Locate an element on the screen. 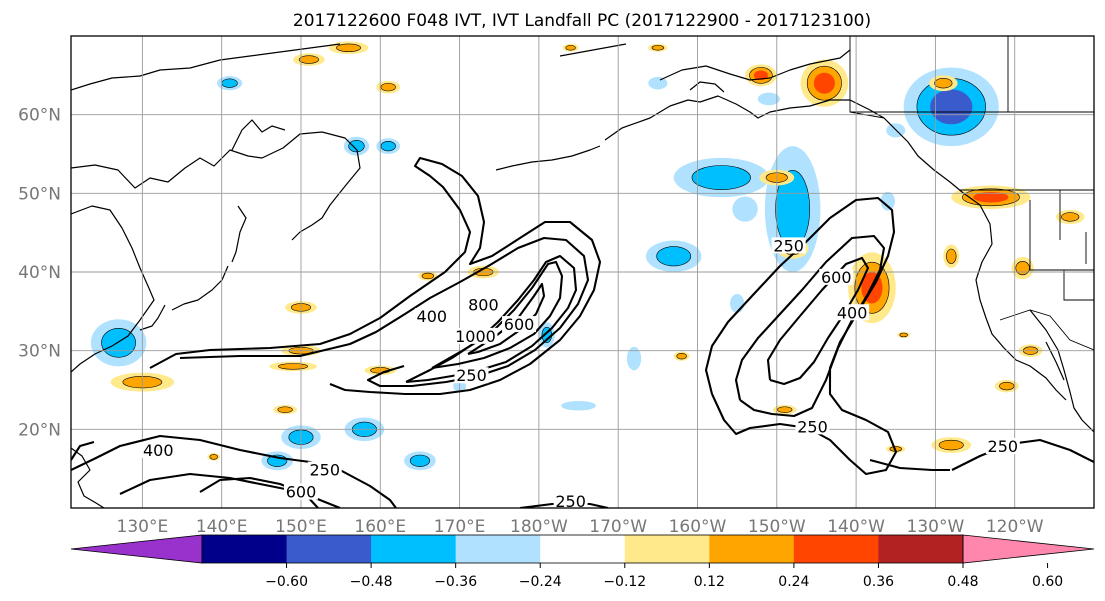 This screenshot has height=601, width=1105. colorbar-frame is located at coordinates (582, 549).